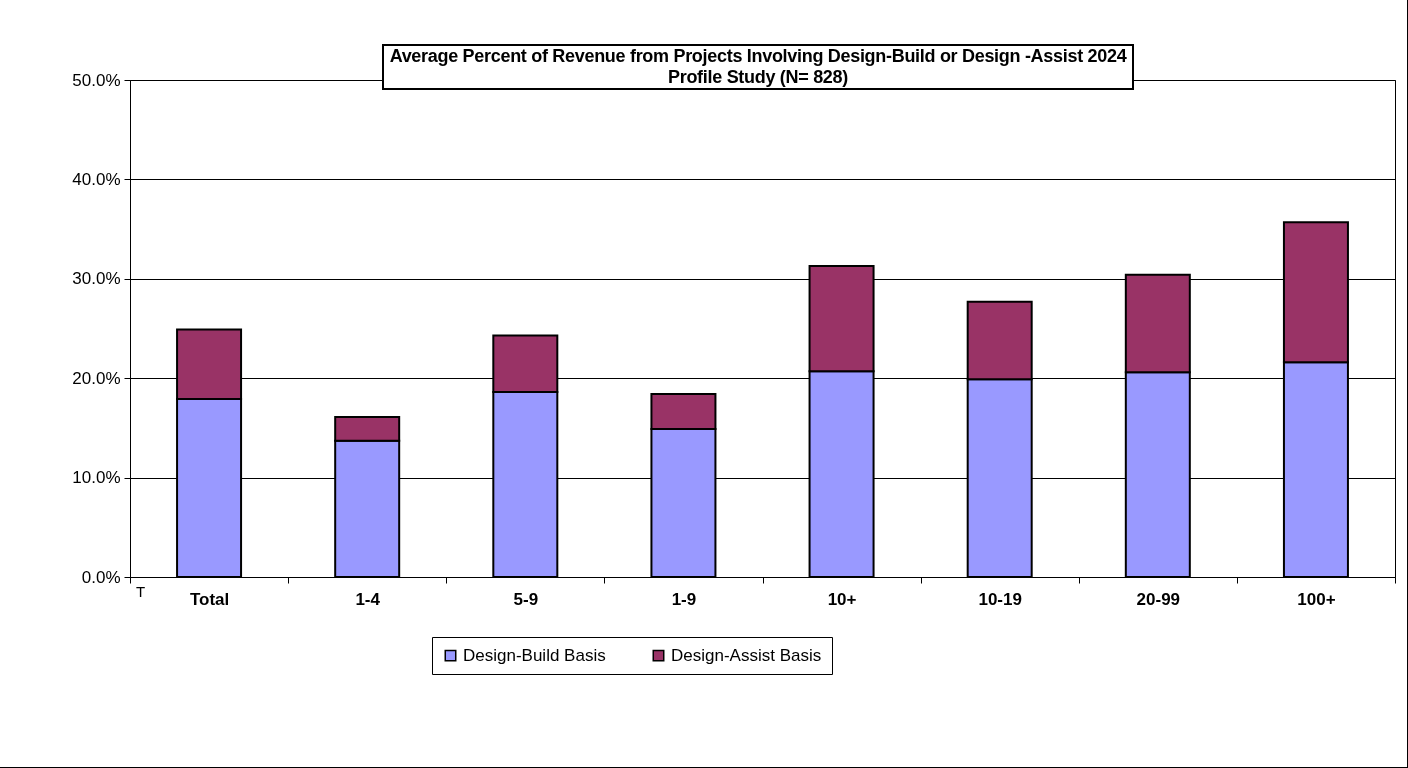  What do you see at coordinates (96, 478) in the screenshot?
I see `y-tick-label: 10.0%` at bounding box center [96, 478].